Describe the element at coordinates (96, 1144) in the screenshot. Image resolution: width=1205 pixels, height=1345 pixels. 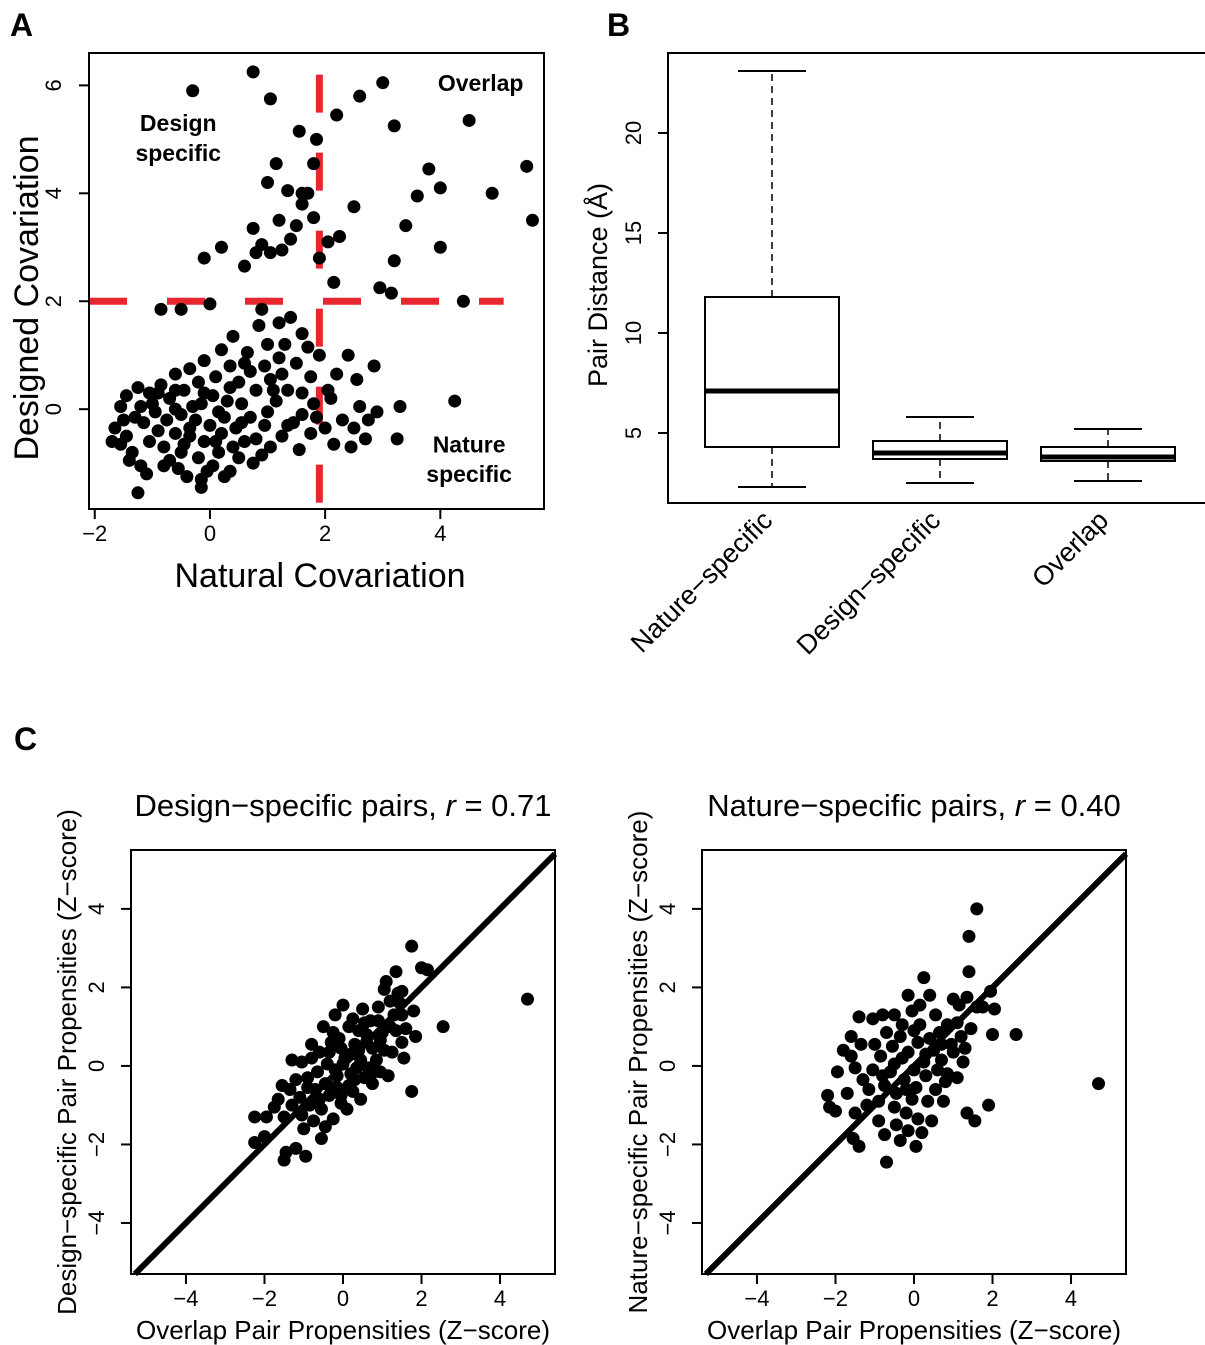
I see `panel-c-left-y-tick-label: −2` at that location.